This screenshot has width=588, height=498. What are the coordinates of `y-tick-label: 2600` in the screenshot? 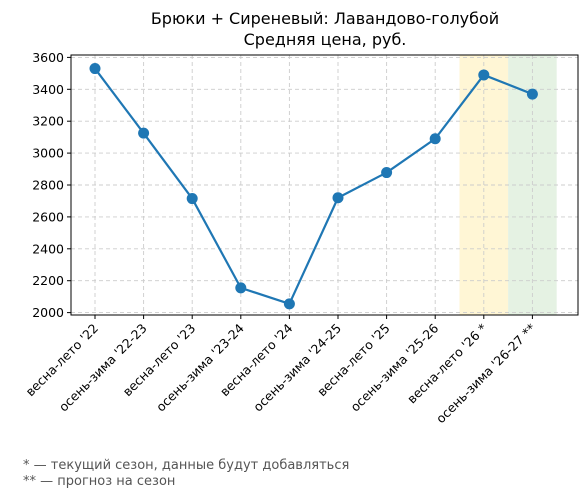 It's located at (48, 216).